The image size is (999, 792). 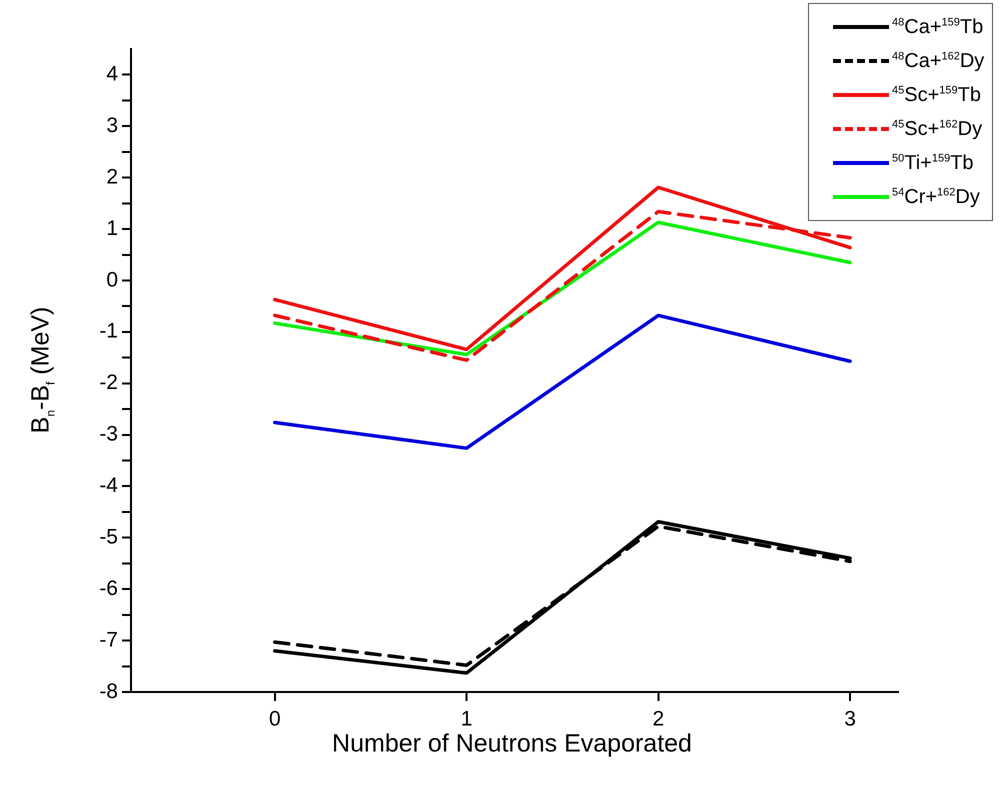 What do you see at coordinates (937, 129) in the screenshot?
I see `legend-label: $^{45}$Sc+$^{162}$Dy` at bounding box center [937, 129].